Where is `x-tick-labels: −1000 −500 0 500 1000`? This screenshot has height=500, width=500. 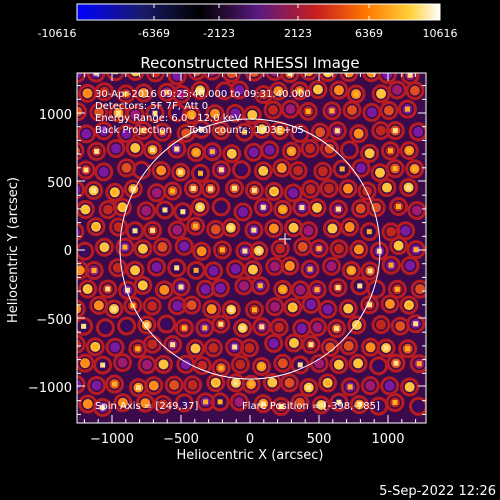
x-tick-labels: −1000 −500 0 500 1000 is located at coordinates (247, 439).